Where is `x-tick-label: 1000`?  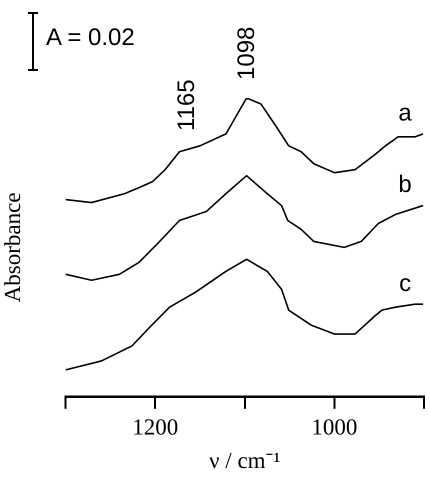 x-tick-label: 1000 is located at coordinates (334, 427).